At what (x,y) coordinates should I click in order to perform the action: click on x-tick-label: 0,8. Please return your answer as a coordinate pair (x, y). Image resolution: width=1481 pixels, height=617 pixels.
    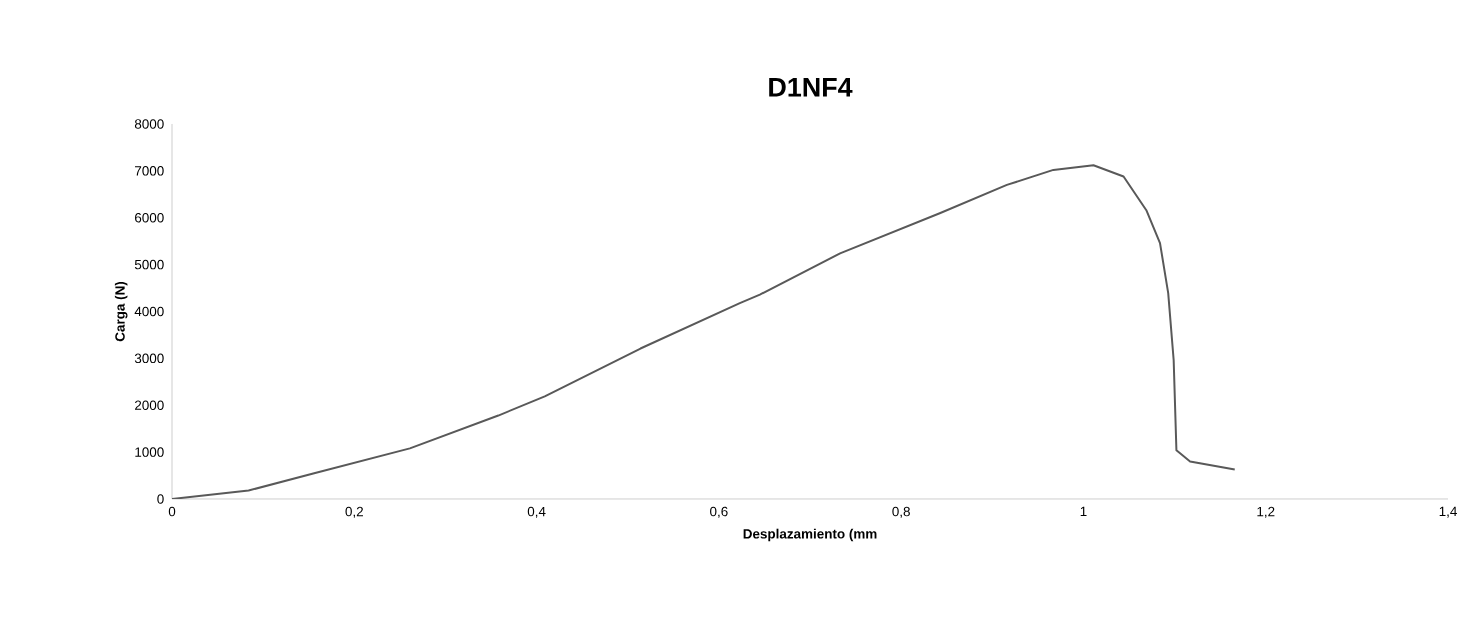
    Looking at the image, I should click on (901, 512).